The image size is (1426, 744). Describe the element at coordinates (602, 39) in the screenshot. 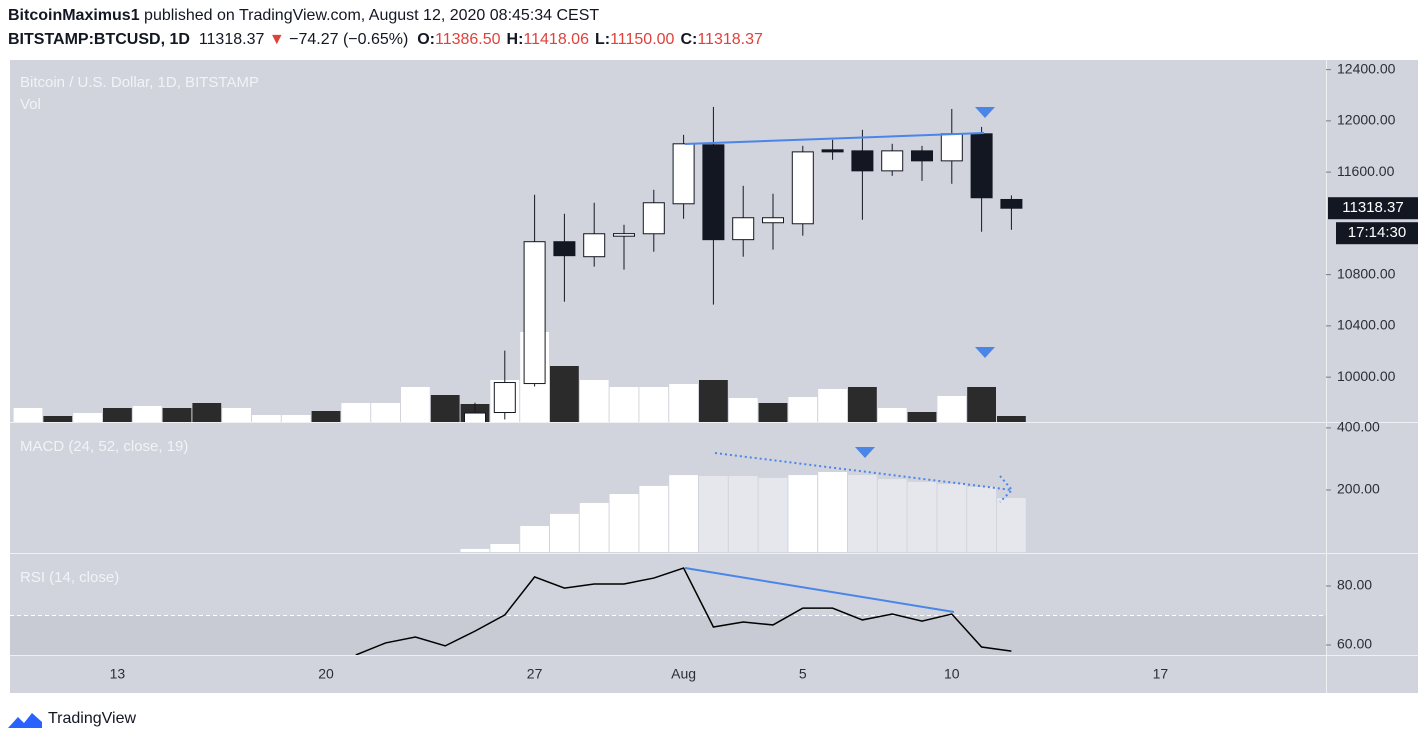

I see `ohlc-label: L:` at that location.